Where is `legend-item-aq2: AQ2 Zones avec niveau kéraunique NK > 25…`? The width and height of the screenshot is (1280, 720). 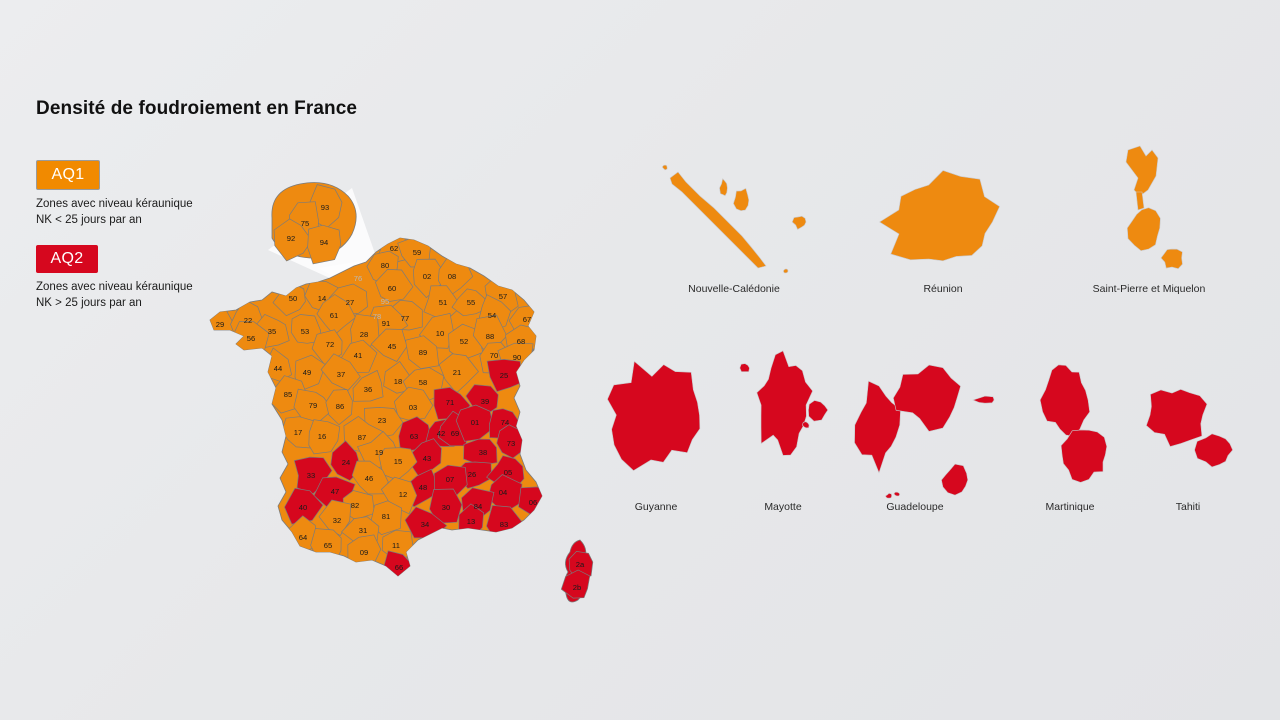 legend-item-aq2: AQ2 Zones avec niveau kéraunique NK > 25… is located at coordinates (114, 278).